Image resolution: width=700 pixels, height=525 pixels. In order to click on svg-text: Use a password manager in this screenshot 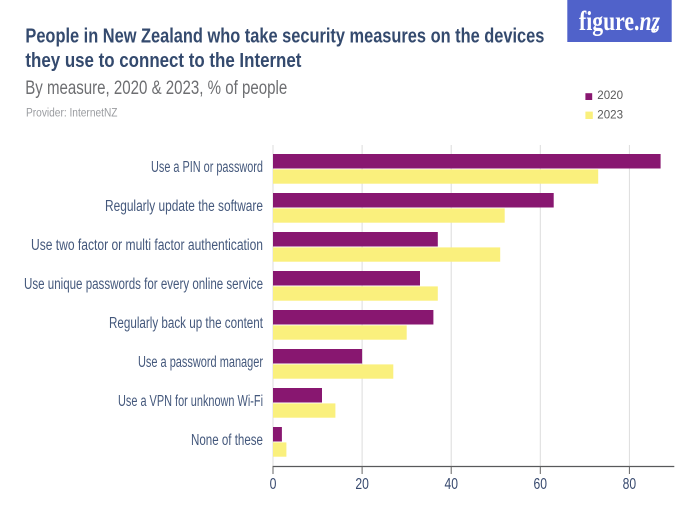, I will do `click(200, 362)`.